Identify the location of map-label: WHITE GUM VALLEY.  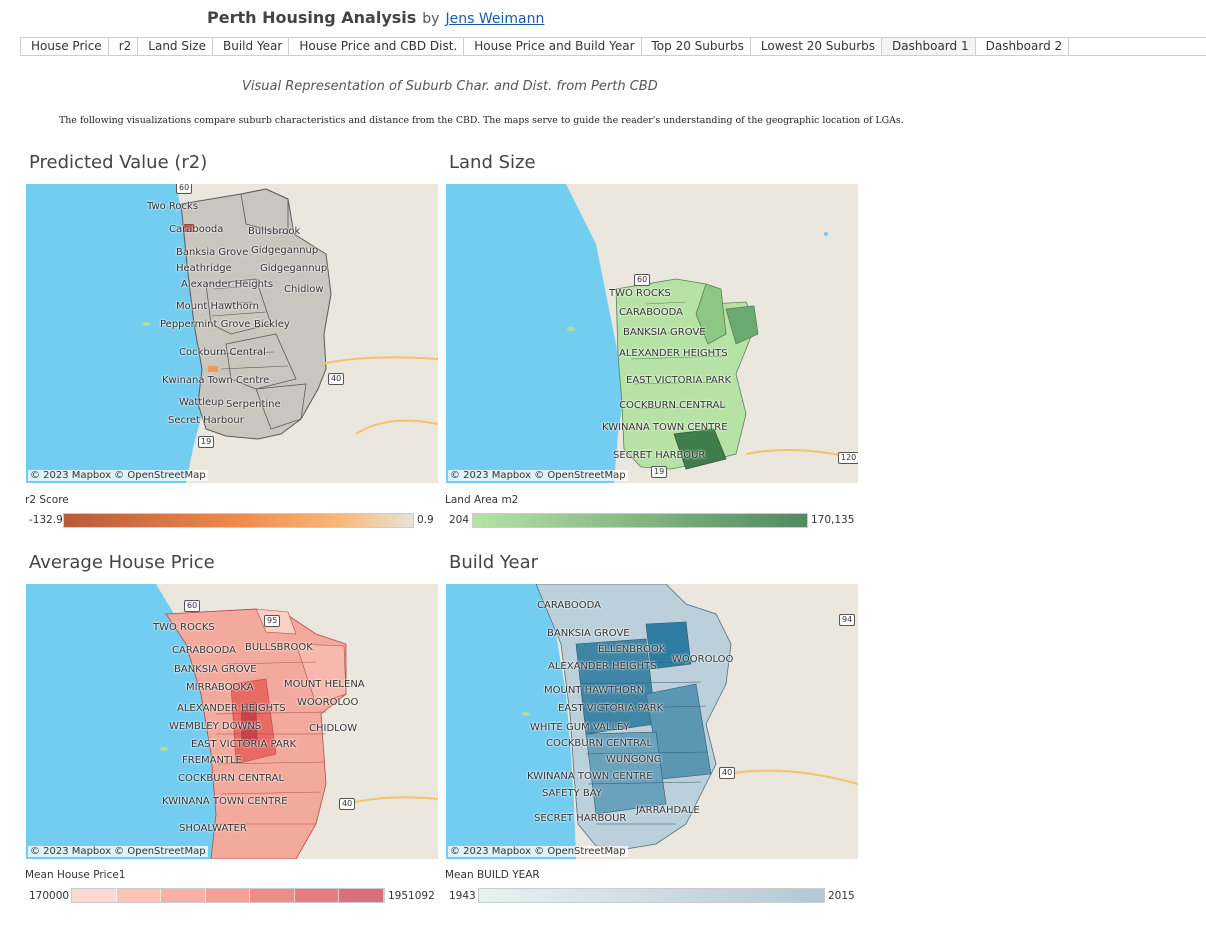
(580, 727).